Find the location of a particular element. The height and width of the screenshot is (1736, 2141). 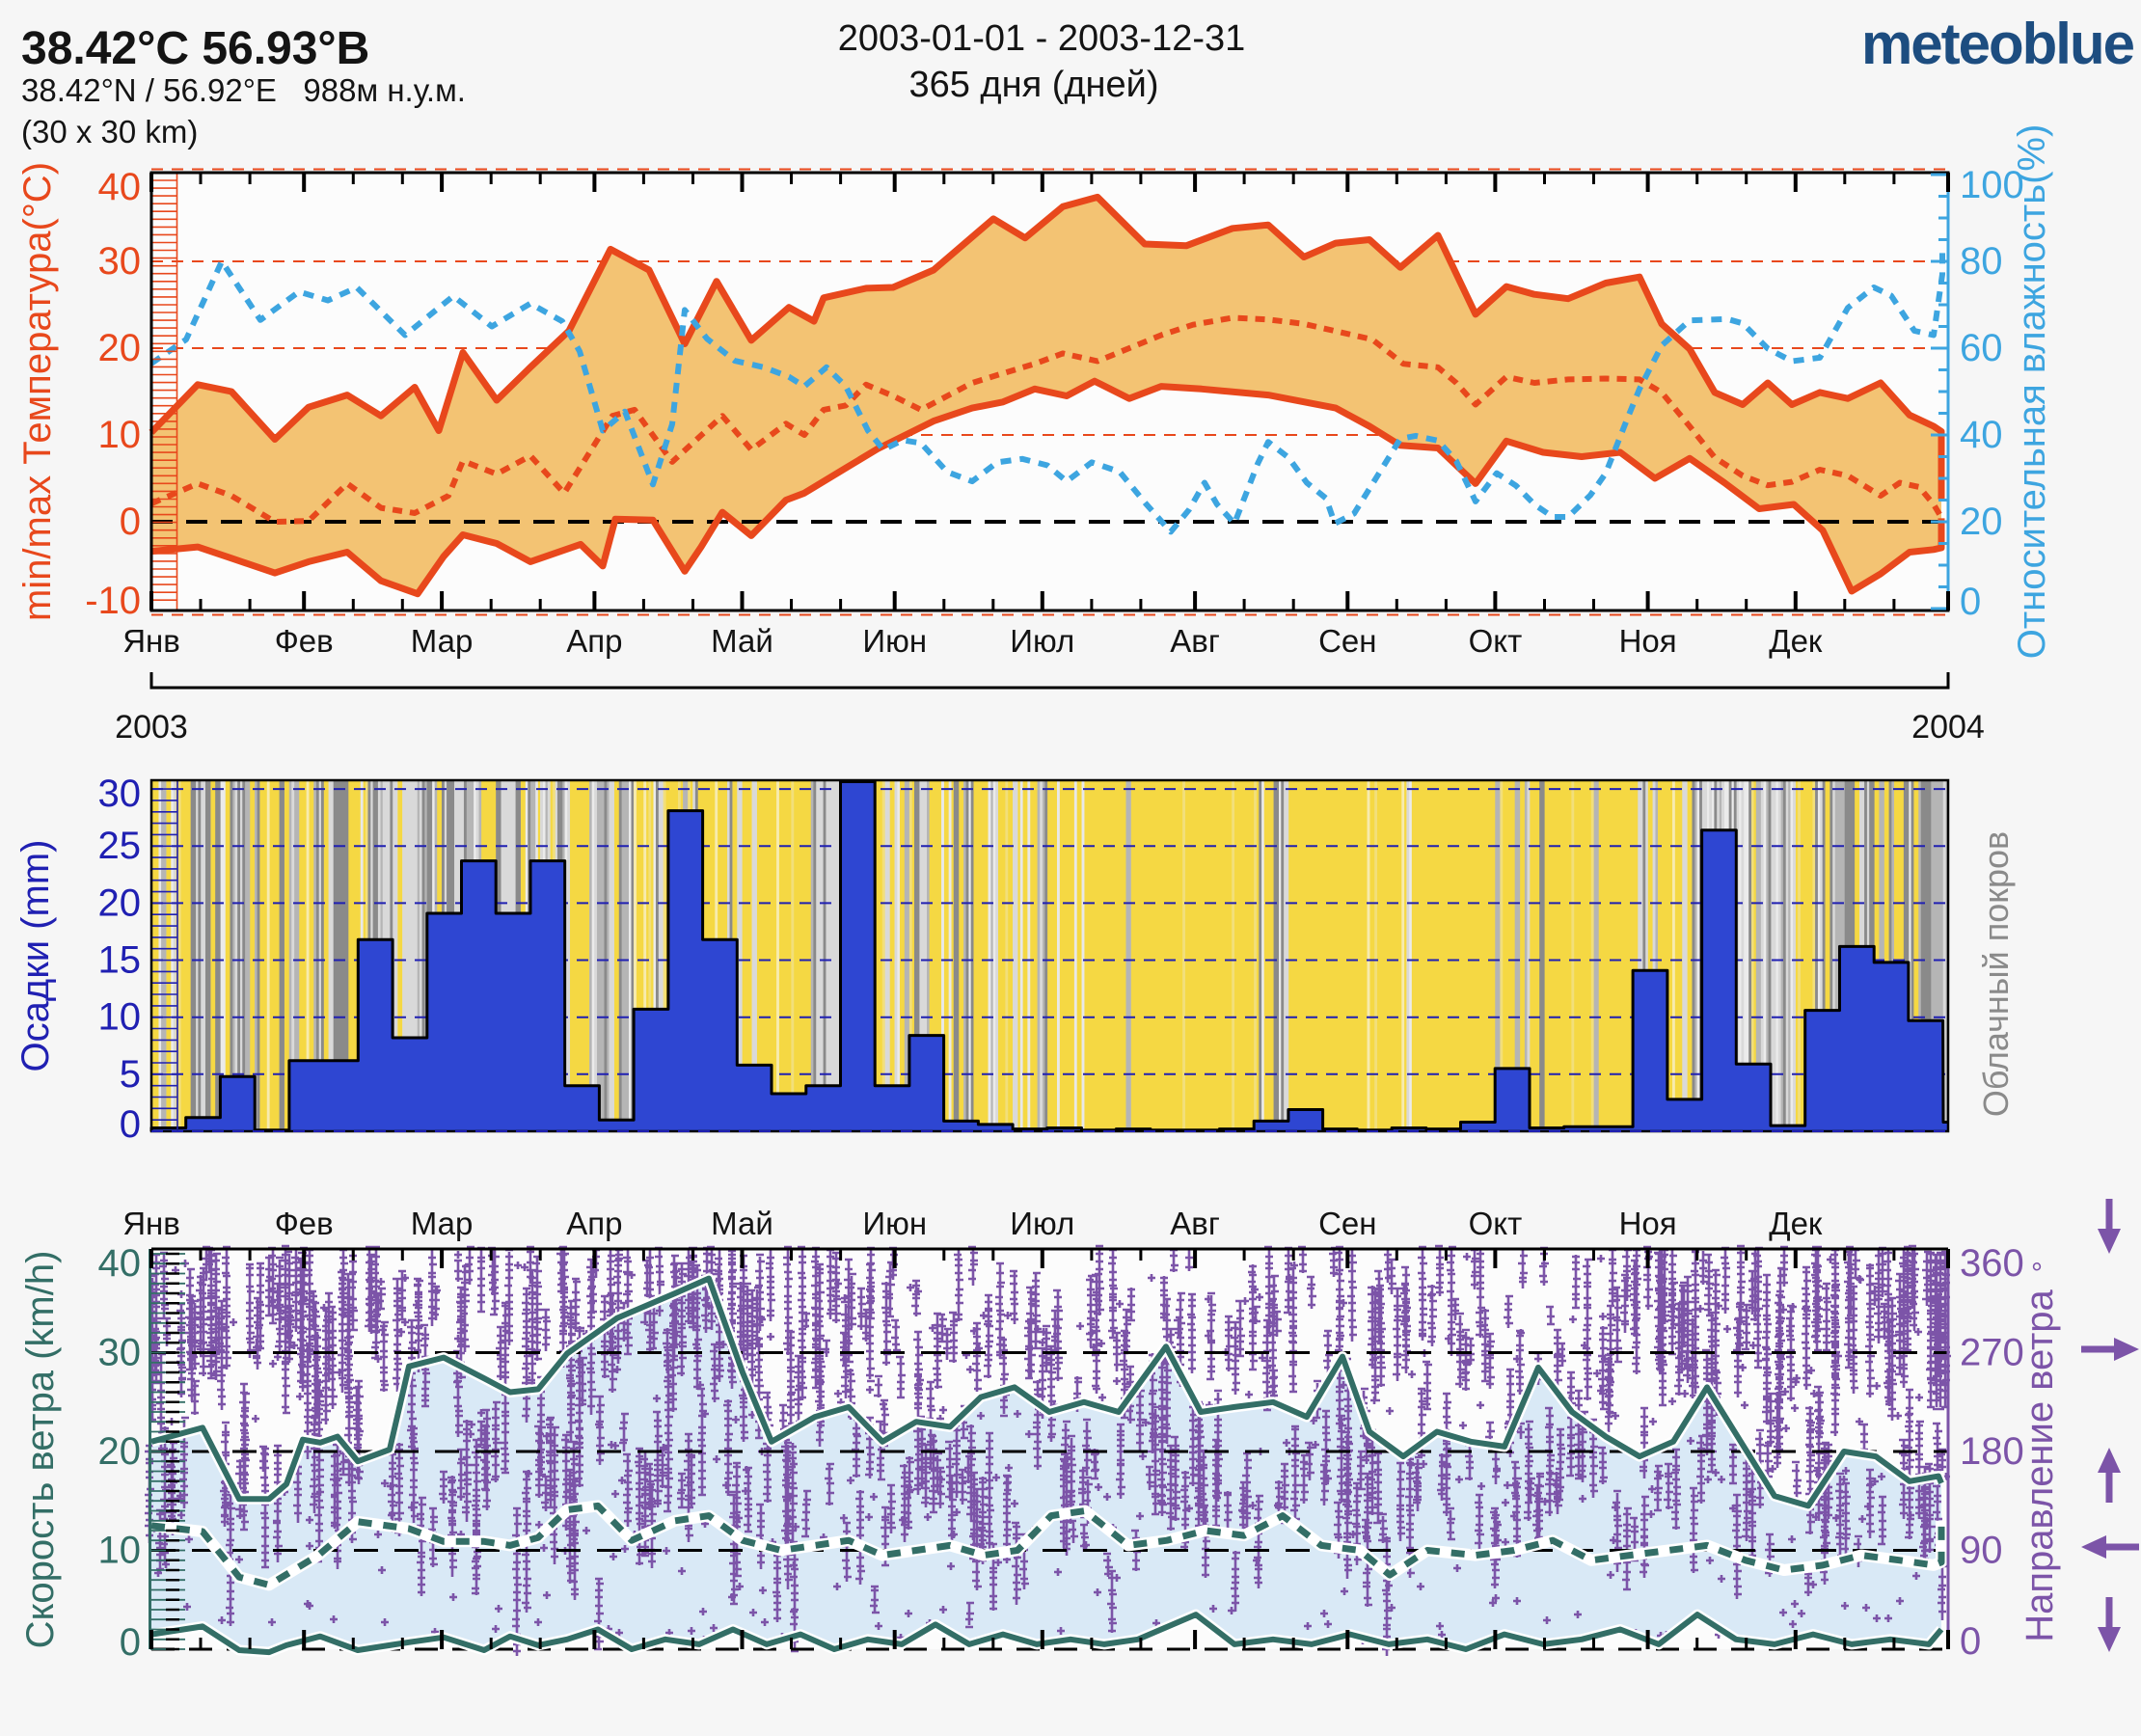

svg-text: 5 is located at coordinates (130, 1074).